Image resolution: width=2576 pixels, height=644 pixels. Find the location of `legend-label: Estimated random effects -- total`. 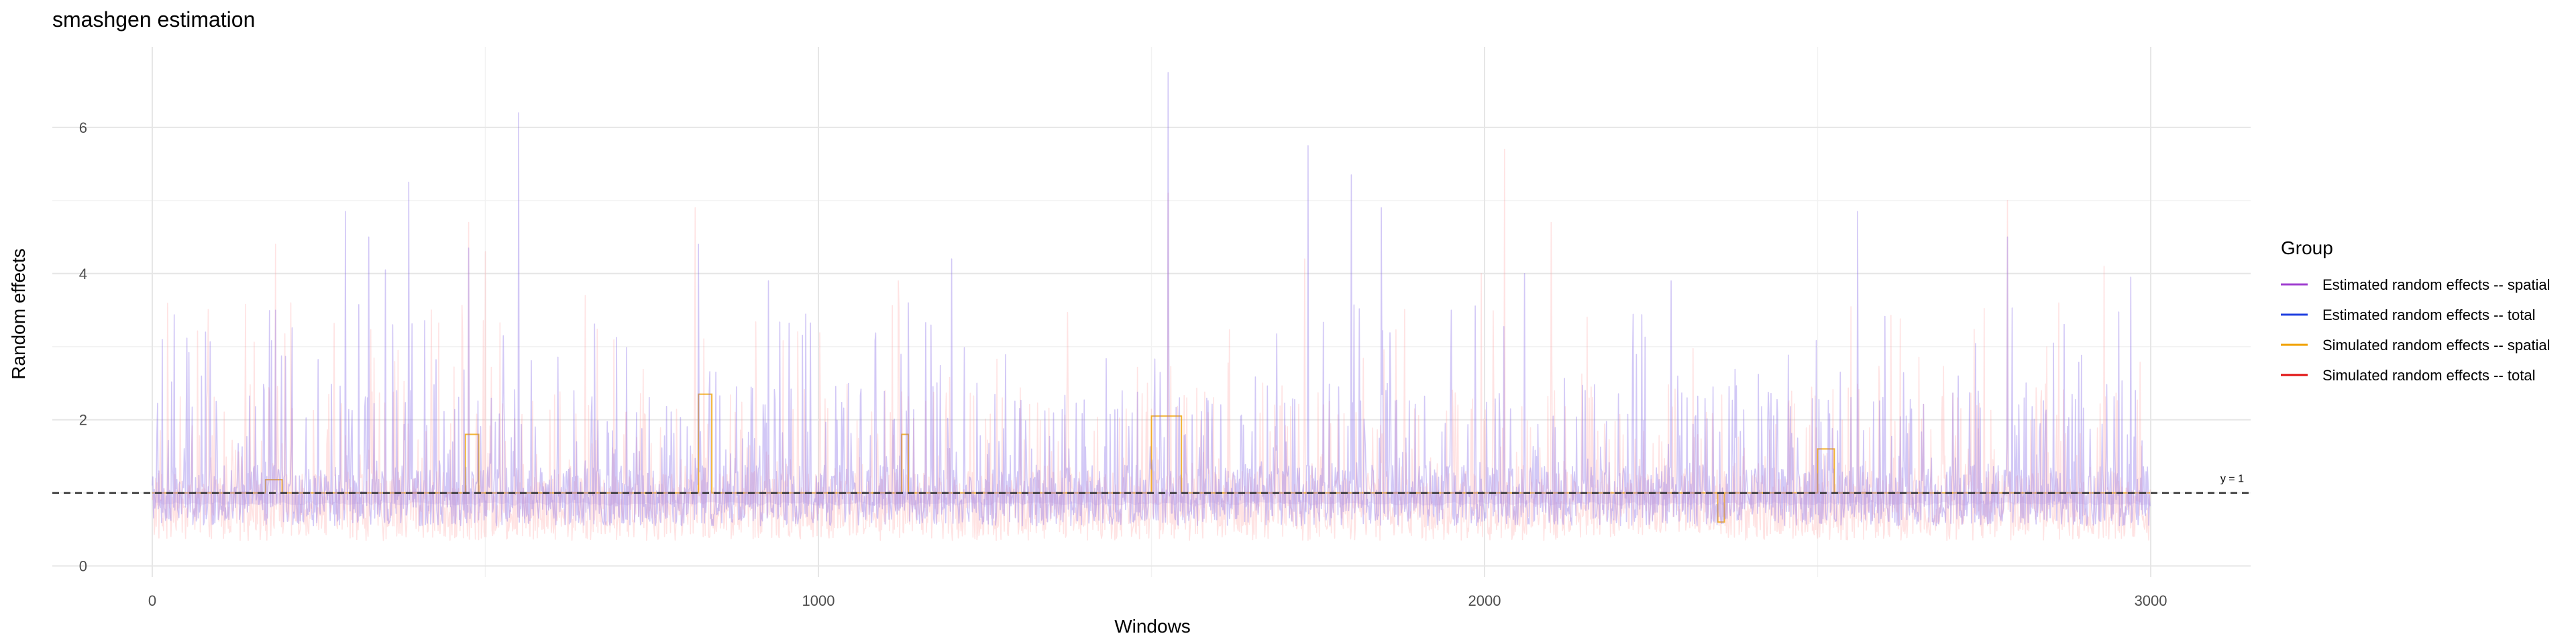

legend-label: Estimated random effects -- total is located at coordinates (2429, 315).